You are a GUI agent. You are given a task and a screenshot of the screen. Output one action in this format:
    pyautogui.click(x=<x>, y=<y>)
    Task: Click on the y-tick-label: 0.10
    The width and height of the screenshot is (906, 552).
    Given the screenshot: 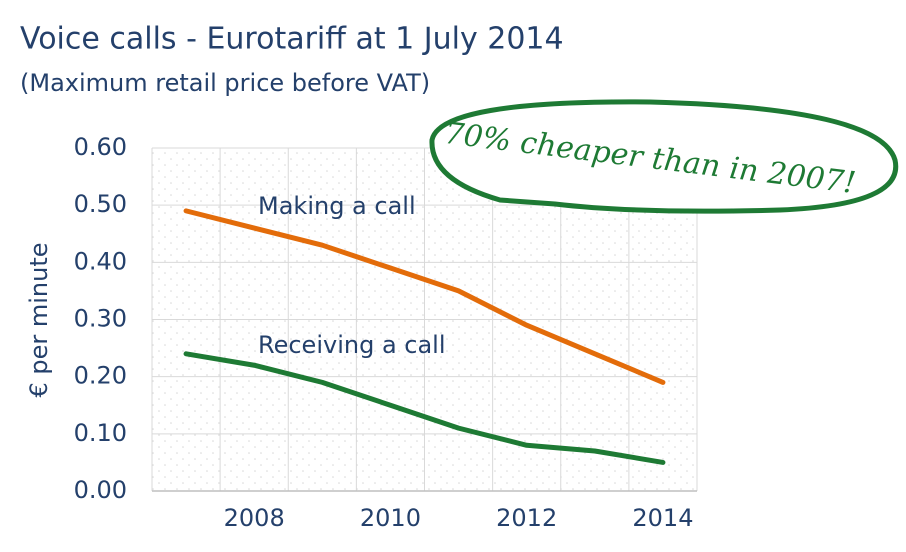 What is the action you would take?
    pyautogui.click(x=100, y=433)
    